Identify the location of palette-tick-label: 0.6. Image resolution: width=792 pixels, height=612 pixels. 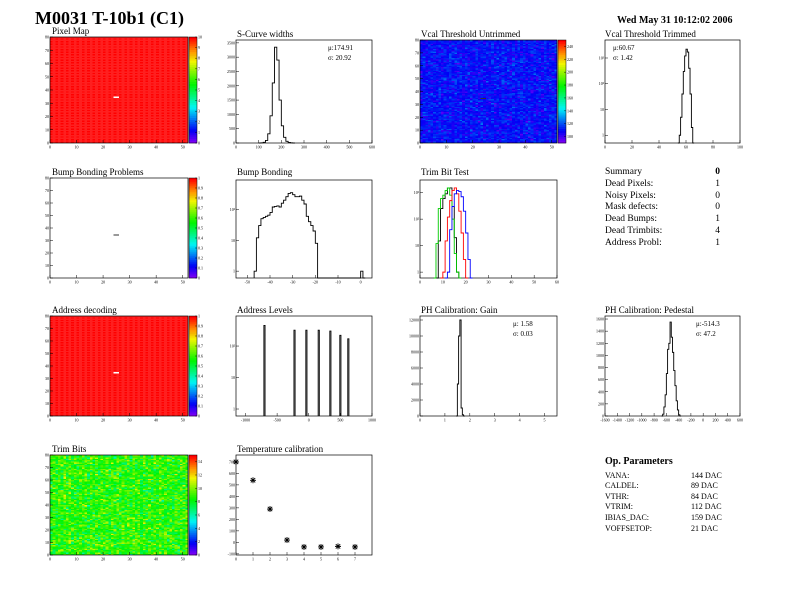
(200, 218).